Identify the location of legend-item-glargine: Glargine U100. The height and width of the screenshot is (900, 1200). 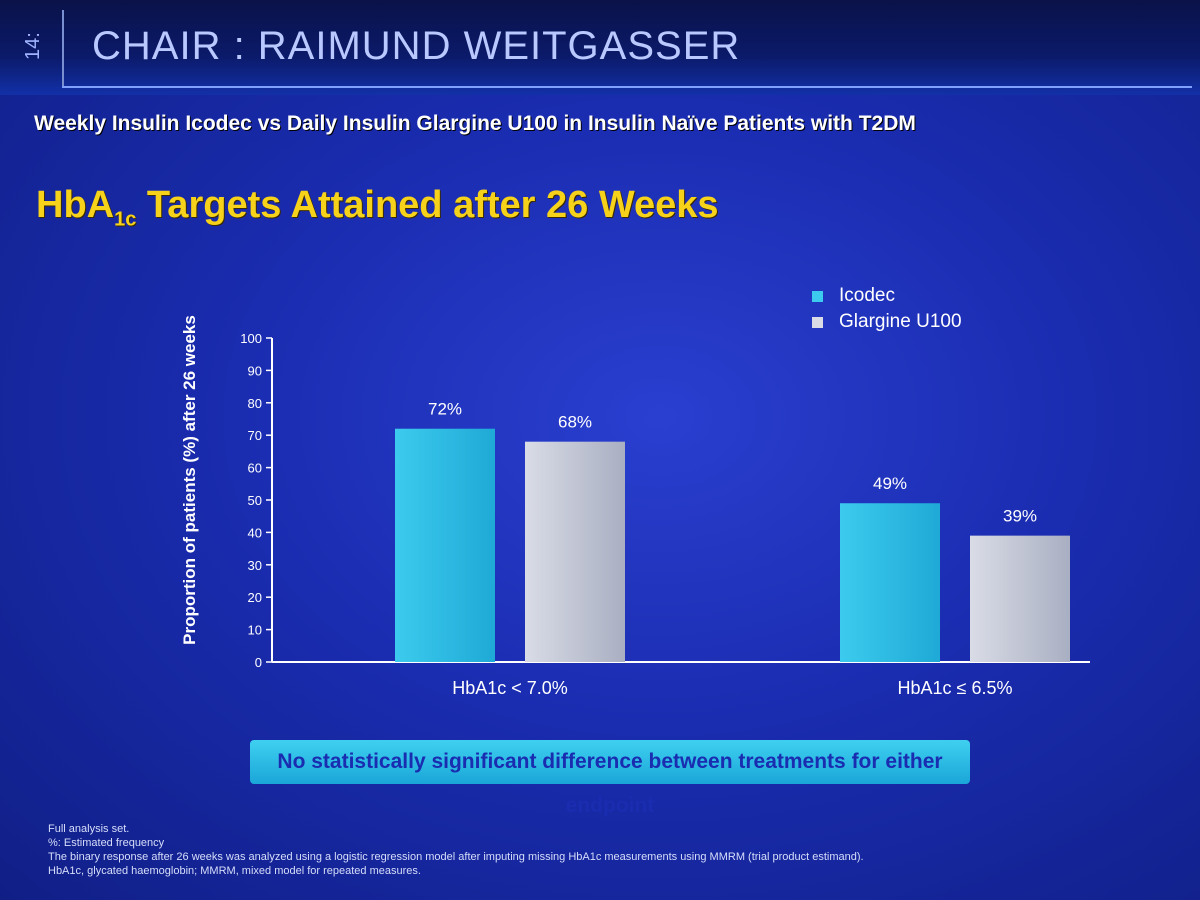
(887, 322).